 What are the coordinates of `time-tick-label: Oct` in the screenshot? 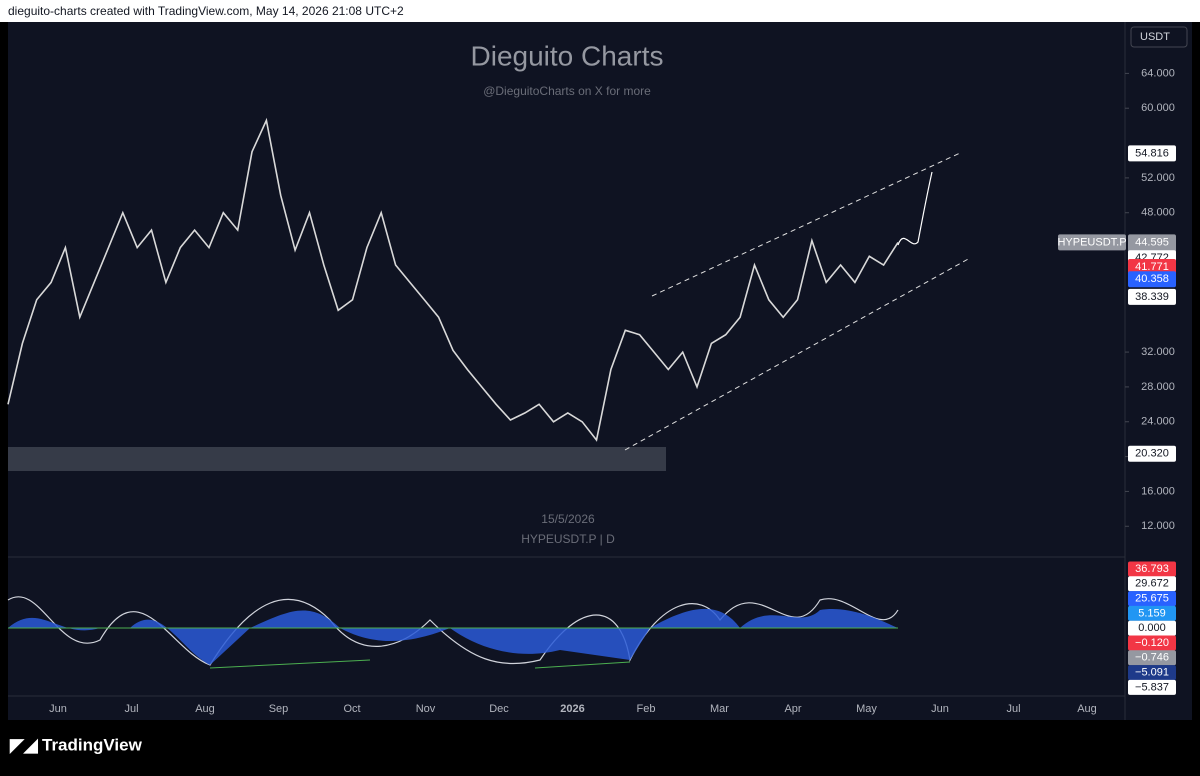 It's located at (351, 709).